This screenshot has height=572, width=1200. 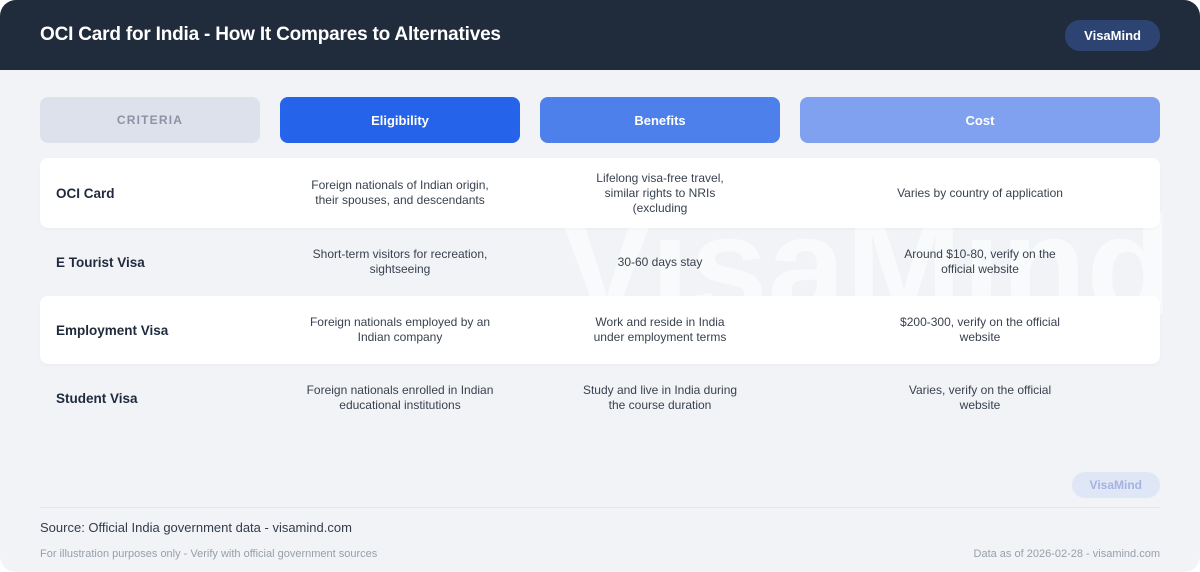 I want to click on column-header-cost: Cost, so click(x=980, y=120).